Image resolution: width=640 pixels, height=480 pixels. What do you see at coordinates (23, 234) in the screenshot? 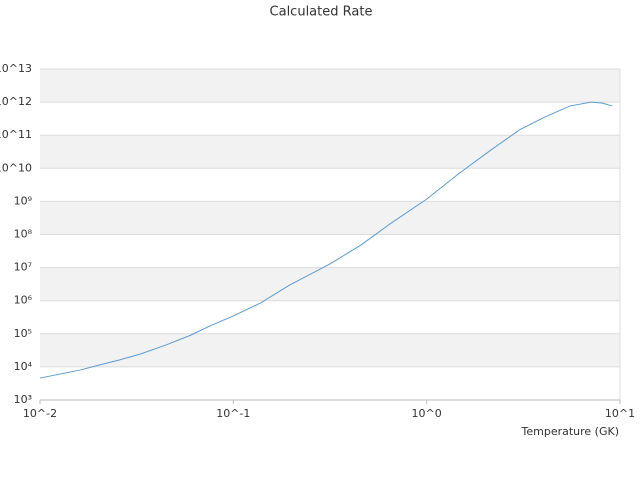
I see `y-tick-label: 10⁸` at bounding box center [23, 234].